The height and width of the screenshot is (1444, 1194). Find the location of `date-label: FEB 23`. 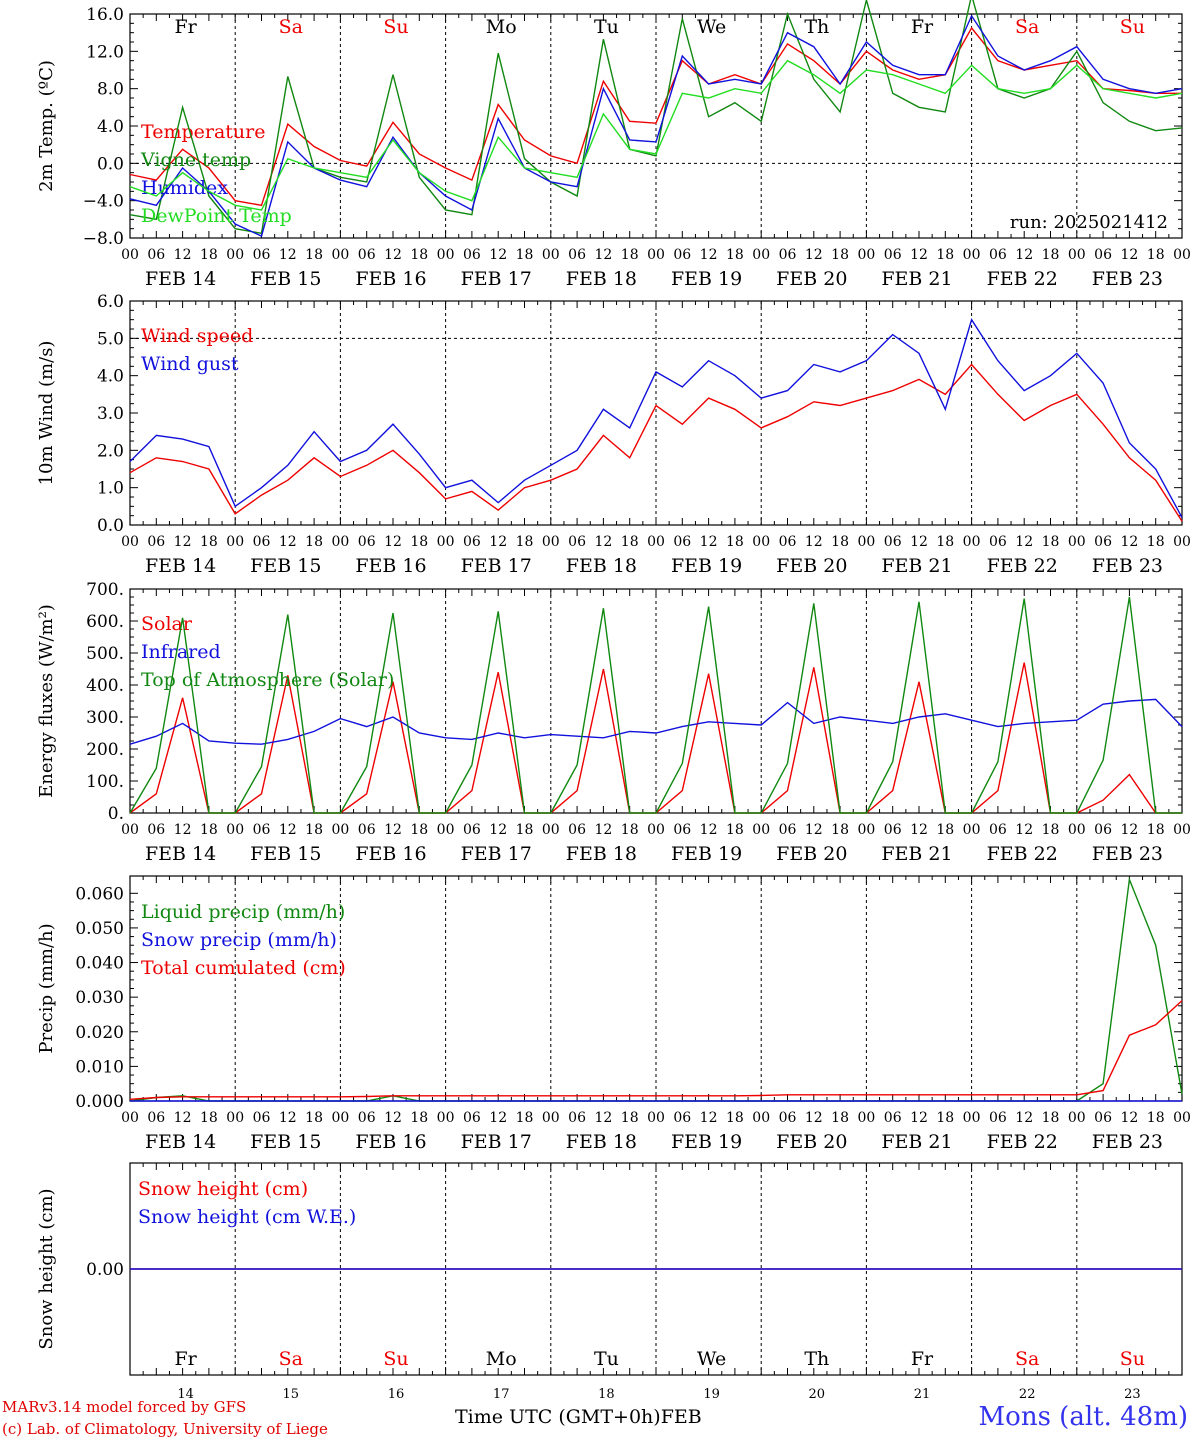

date-label: FEB 23 is located at coordinates (1127, 1142).